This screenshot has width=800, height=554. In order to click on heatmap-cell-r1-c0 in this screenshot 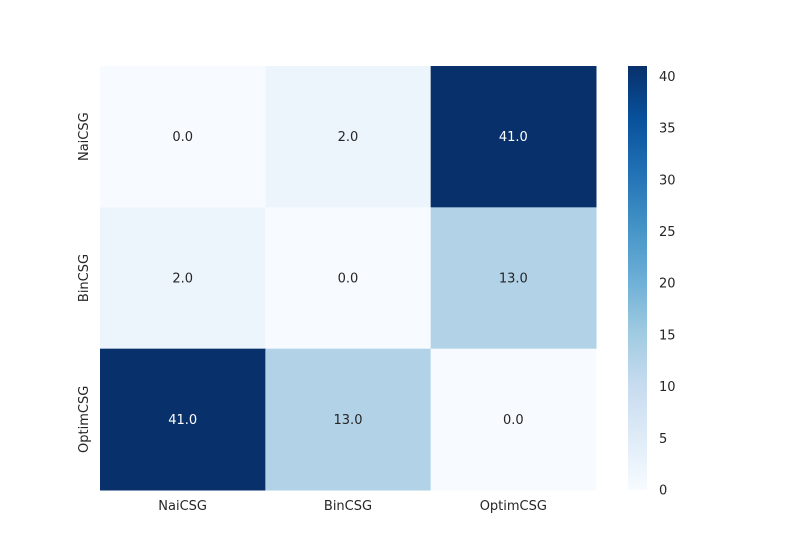, I will do `click(183, 278)`.